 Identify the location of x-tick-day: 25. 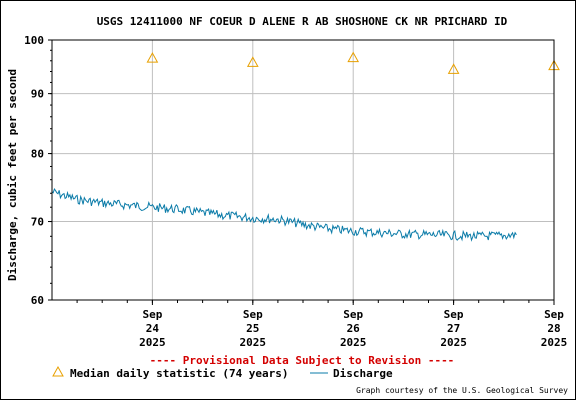
(252, 328).